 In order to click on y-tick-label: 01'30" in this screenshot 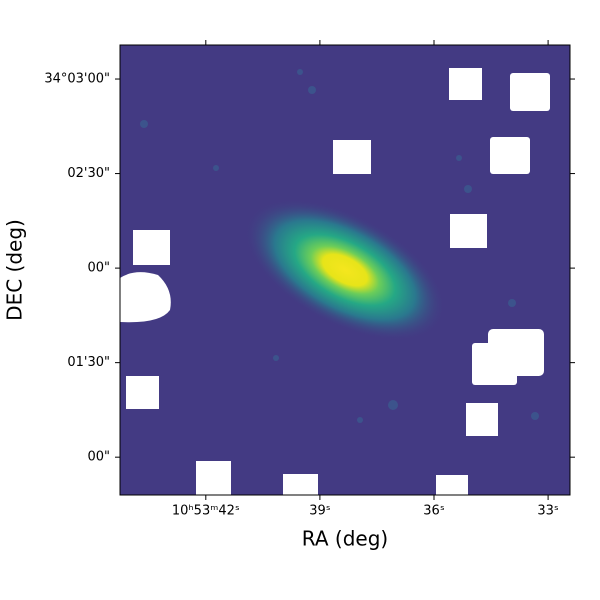, I will do `click(88, 362)`.